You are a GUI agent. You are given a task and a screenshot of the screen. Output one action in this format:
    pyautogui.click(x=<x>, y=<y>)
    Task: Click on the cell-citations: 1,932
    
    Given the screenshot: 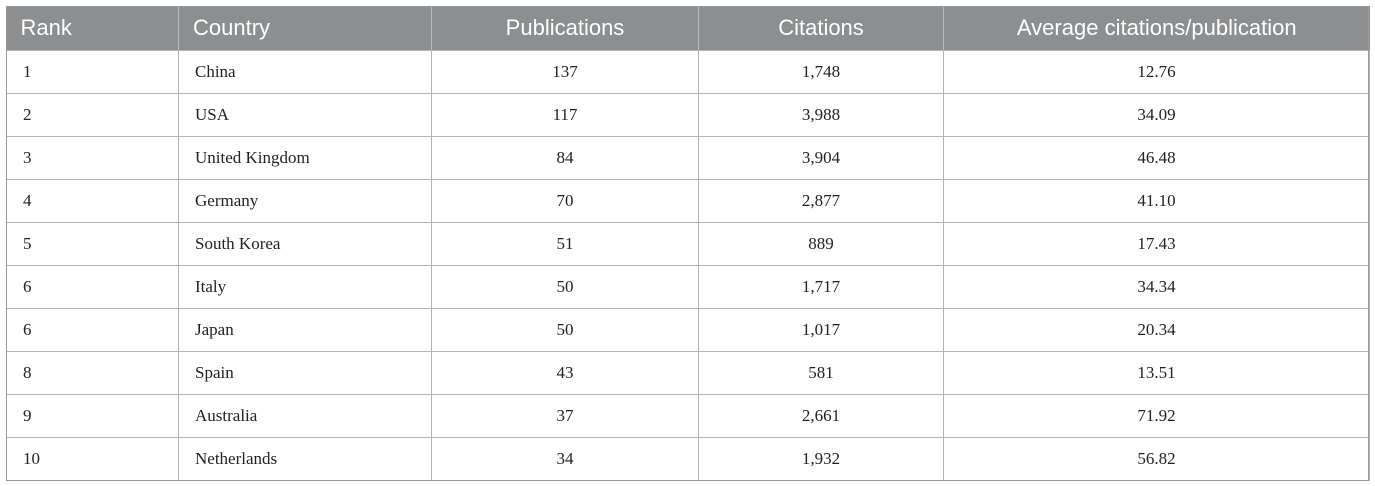 What is the action you would take?
    pyautogui.click(x=821, y=459)
    